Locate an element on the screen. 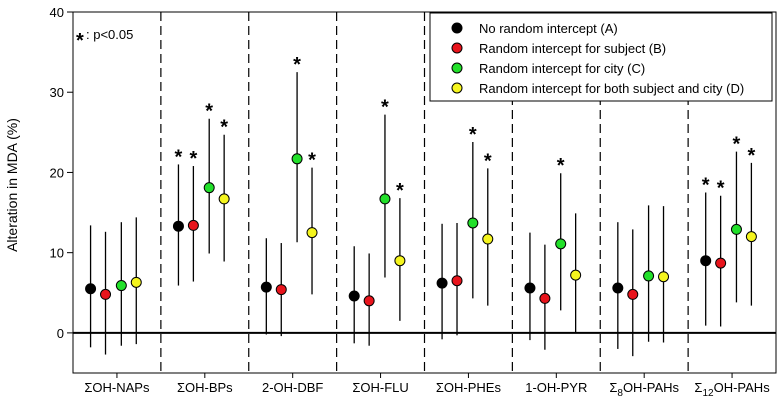 The width and height of the screenshot is (778, 408). category-label: Σ12OH-PAHs is located at coordinates (732, 389).